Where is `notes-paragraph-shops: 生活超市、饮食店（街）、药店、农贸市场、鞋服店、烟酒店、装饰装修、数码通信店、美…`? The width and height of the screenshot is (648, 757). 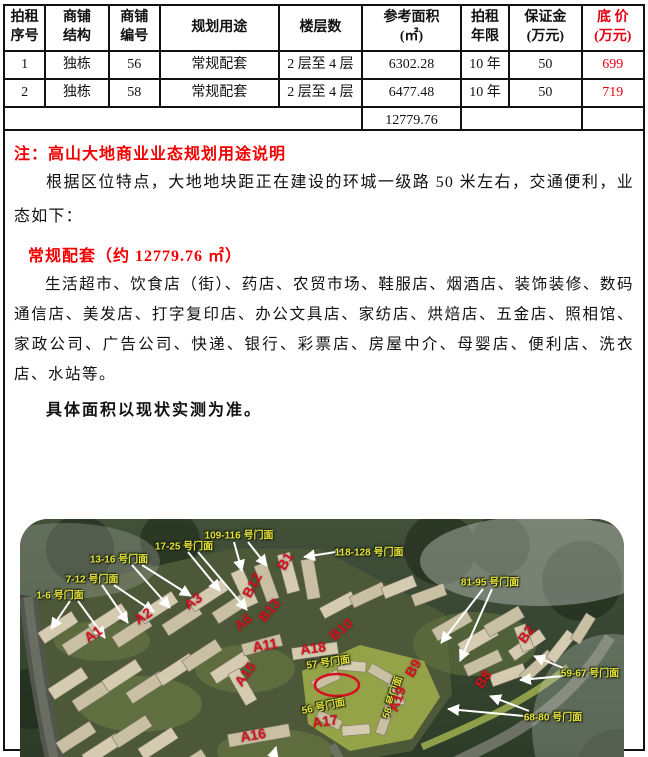 notes-paragraph-shops: 生活超市、饮食店（街）、药店、农贸市场、鞋服店、烟酒店、装饰装修、数码通信店、美… is located at coordinates (324, 329).